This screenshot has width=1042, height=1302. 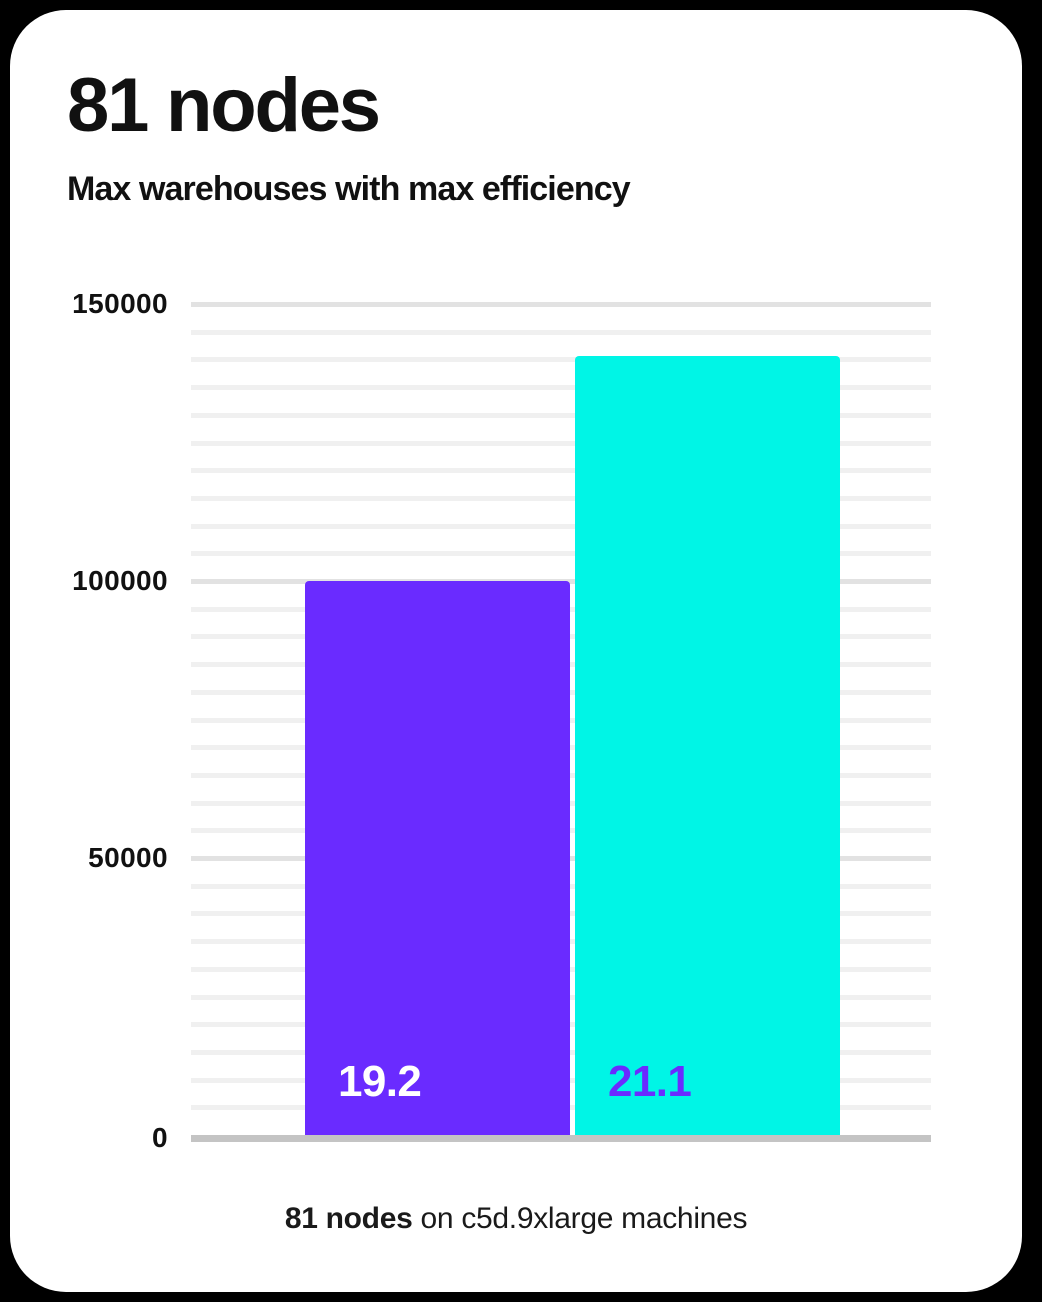 What do you see at coordinates (224, 105) in the screenshot?
I see `page-title: 81 nodes` at bounding box center [224, 105].